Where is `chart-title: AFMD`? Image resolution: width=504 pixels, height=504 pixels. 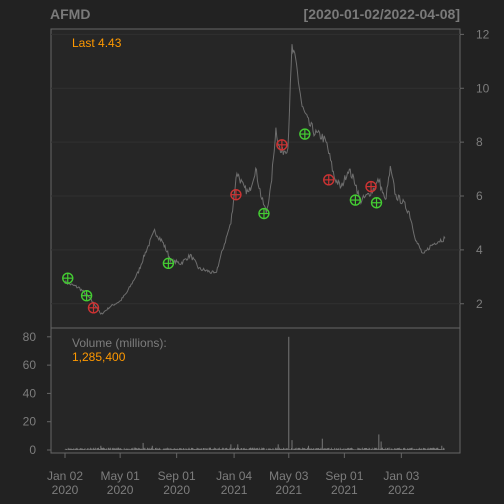
chart-title: AFMD is located at coordinates (70, 14).